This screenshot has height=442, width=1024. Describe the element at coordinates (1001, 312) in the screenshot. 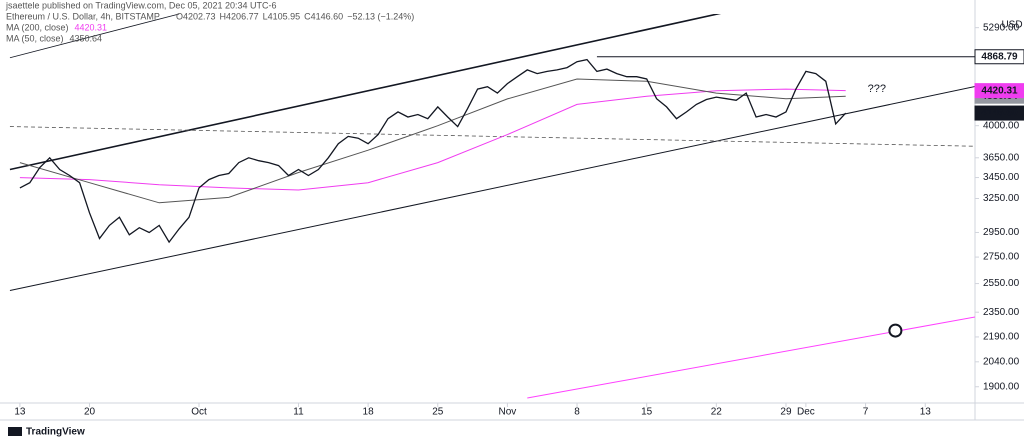

I see `y-tick-label: 2350.00` at that location.